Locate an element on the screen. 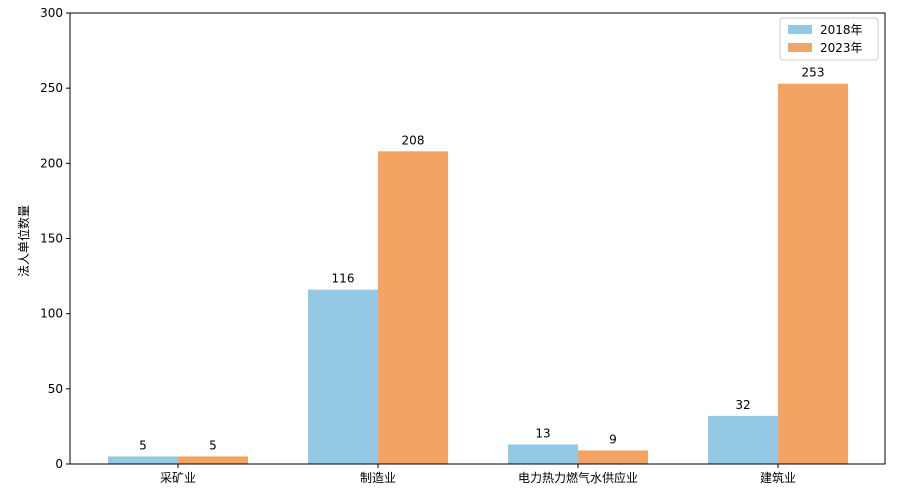 This screenshot has width=900, height=502. x-tick-label: 采矿业 is located at coordinates (178, 478).